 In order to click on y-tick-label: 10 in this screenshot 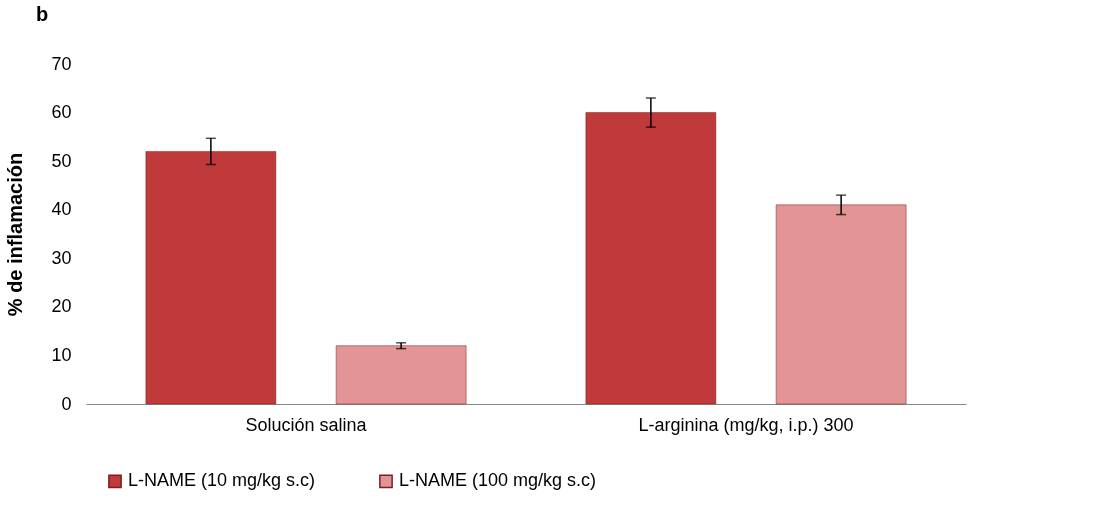, I will do `click(61, 354)`.